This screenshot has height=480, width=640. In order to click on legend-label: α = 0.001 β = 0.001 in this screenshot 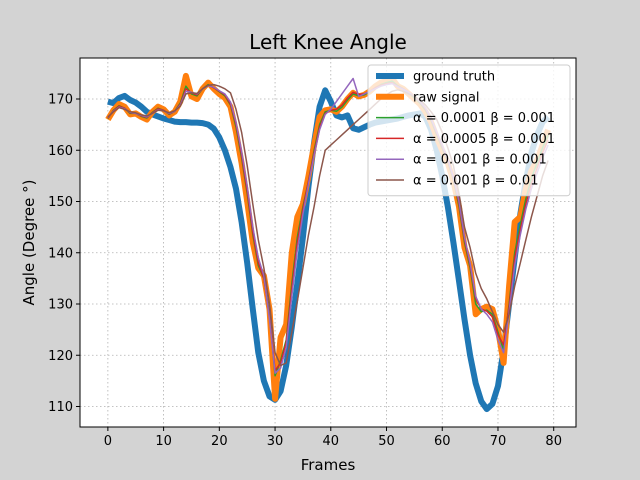, I will do `click(480, 160)`.